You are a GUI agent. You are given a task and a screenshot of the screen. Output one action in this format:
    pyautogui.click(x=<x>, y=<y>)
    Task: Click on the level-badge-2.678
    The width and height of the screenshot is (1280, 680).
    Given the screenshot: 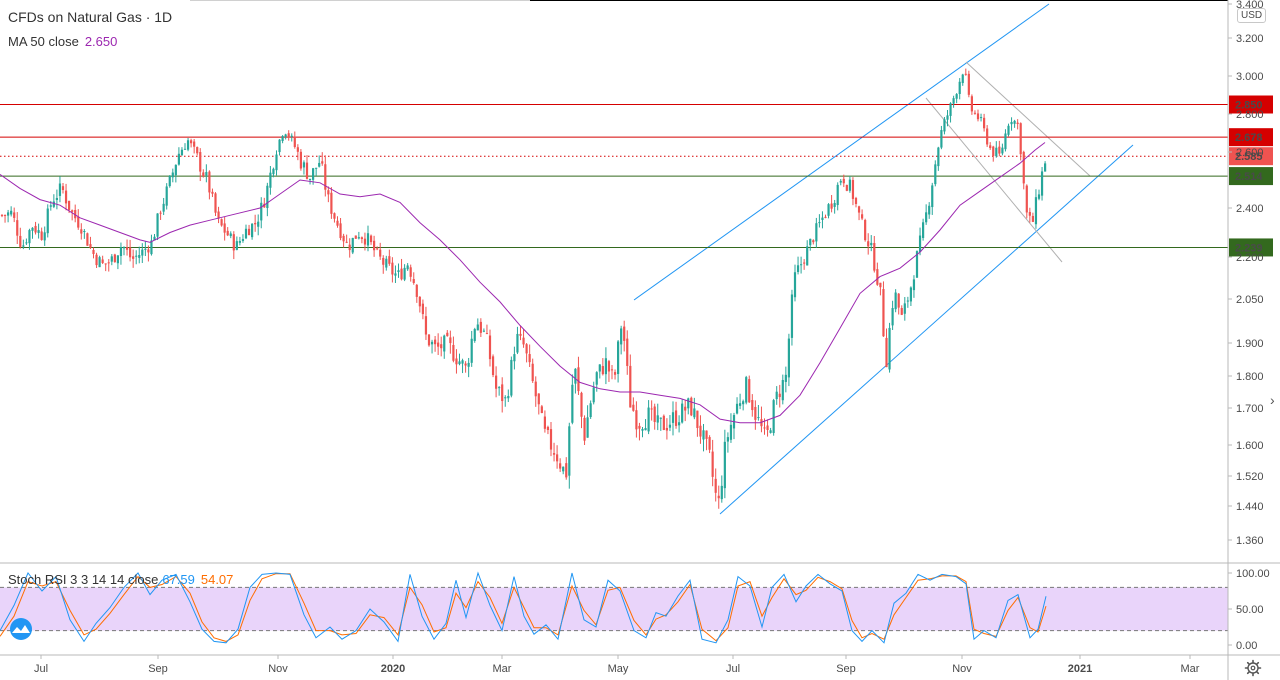 What is the action you would take?
    pyautogui.click(x=1251, y=137)
    